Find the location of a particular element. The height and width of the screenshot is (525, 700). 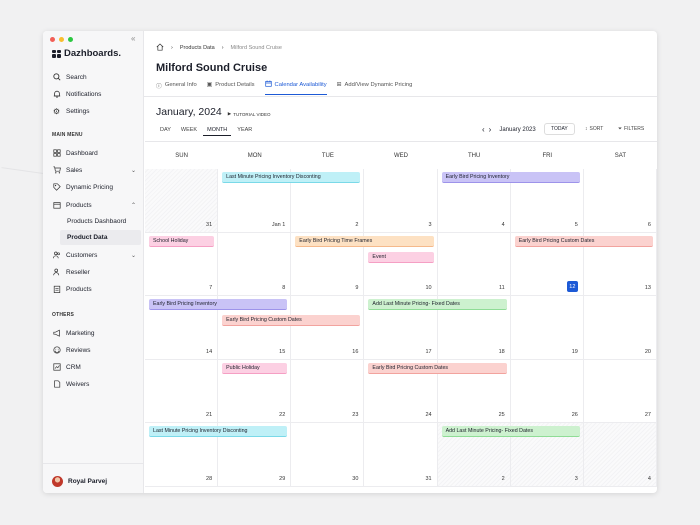

calendar-day-cell: 11 is located at coordinates (474, 264).